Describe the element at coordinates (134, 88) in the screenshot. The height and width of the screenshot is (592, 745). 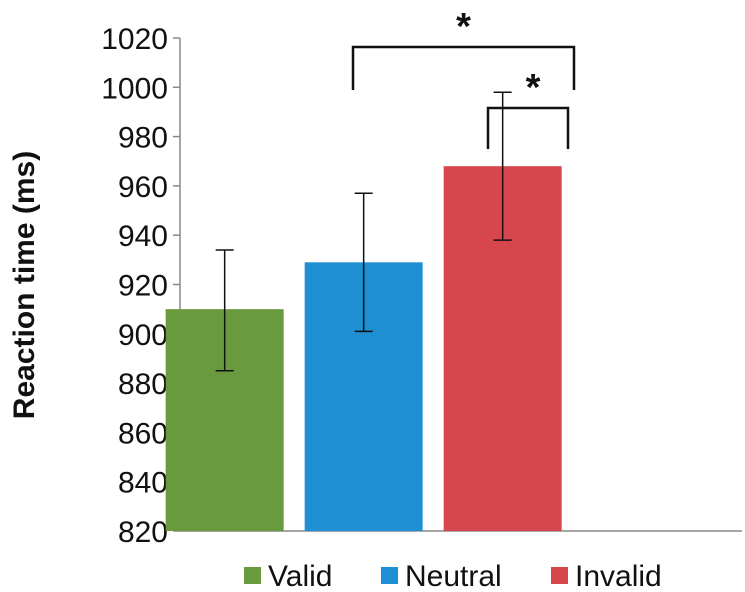
I see `y-tick-label: 1000` at that location.